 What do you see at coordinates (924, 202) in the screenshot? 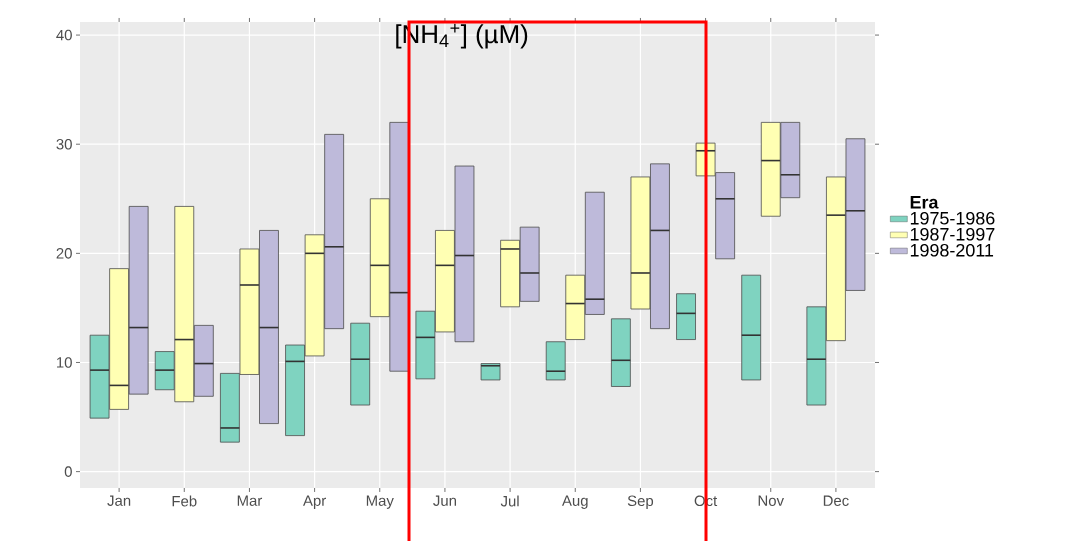
I see `legend-title: Era` at bounding box center [924, 202].